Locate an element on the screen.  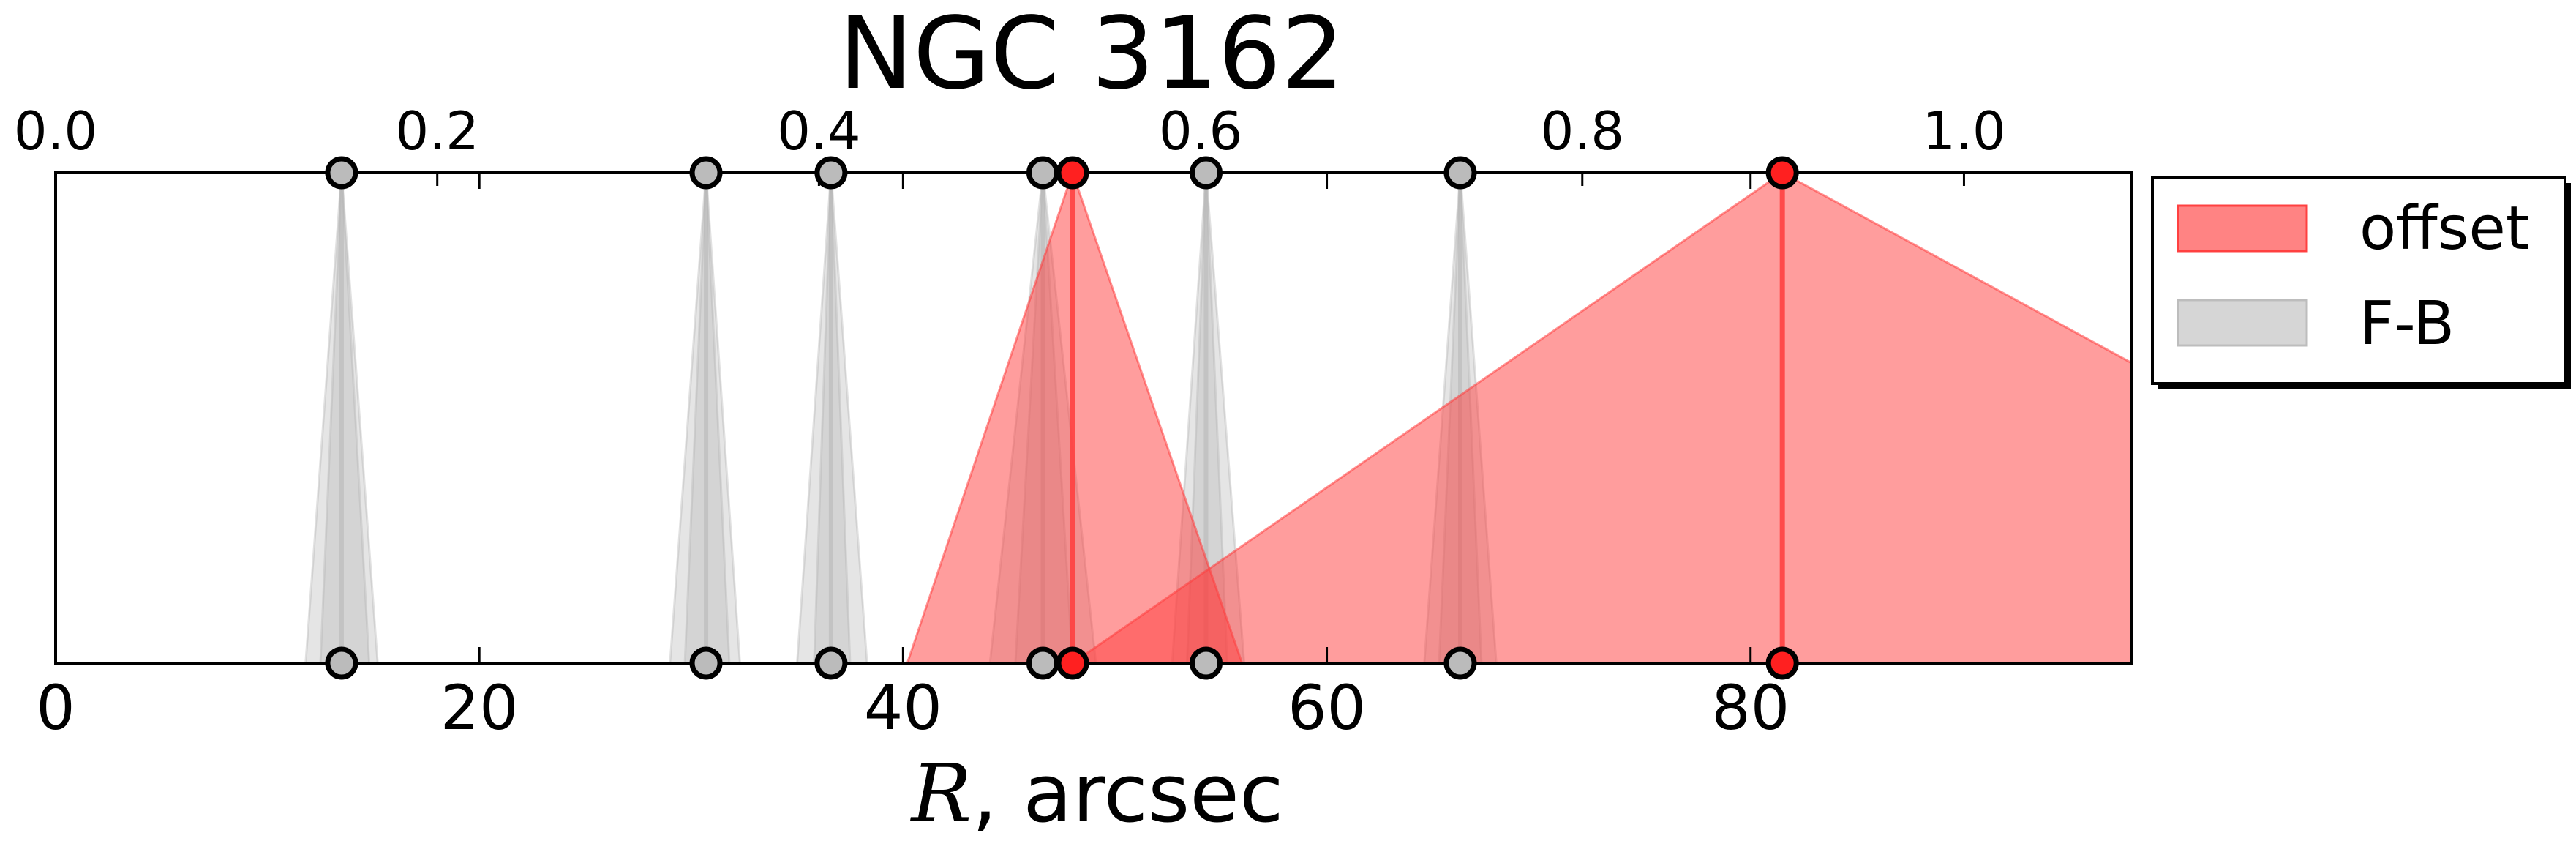
x-axis-label: R, arcsec is located at coordinates (1097, 793).